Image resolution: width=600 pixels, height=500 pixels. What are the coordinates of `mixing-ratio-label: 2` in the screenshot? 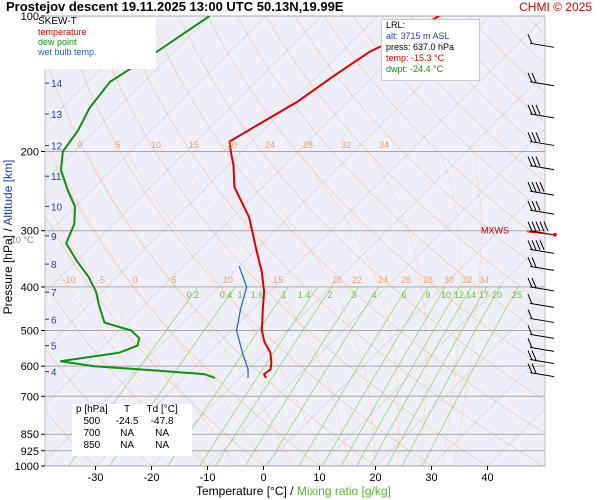 It's located at (329, 295).